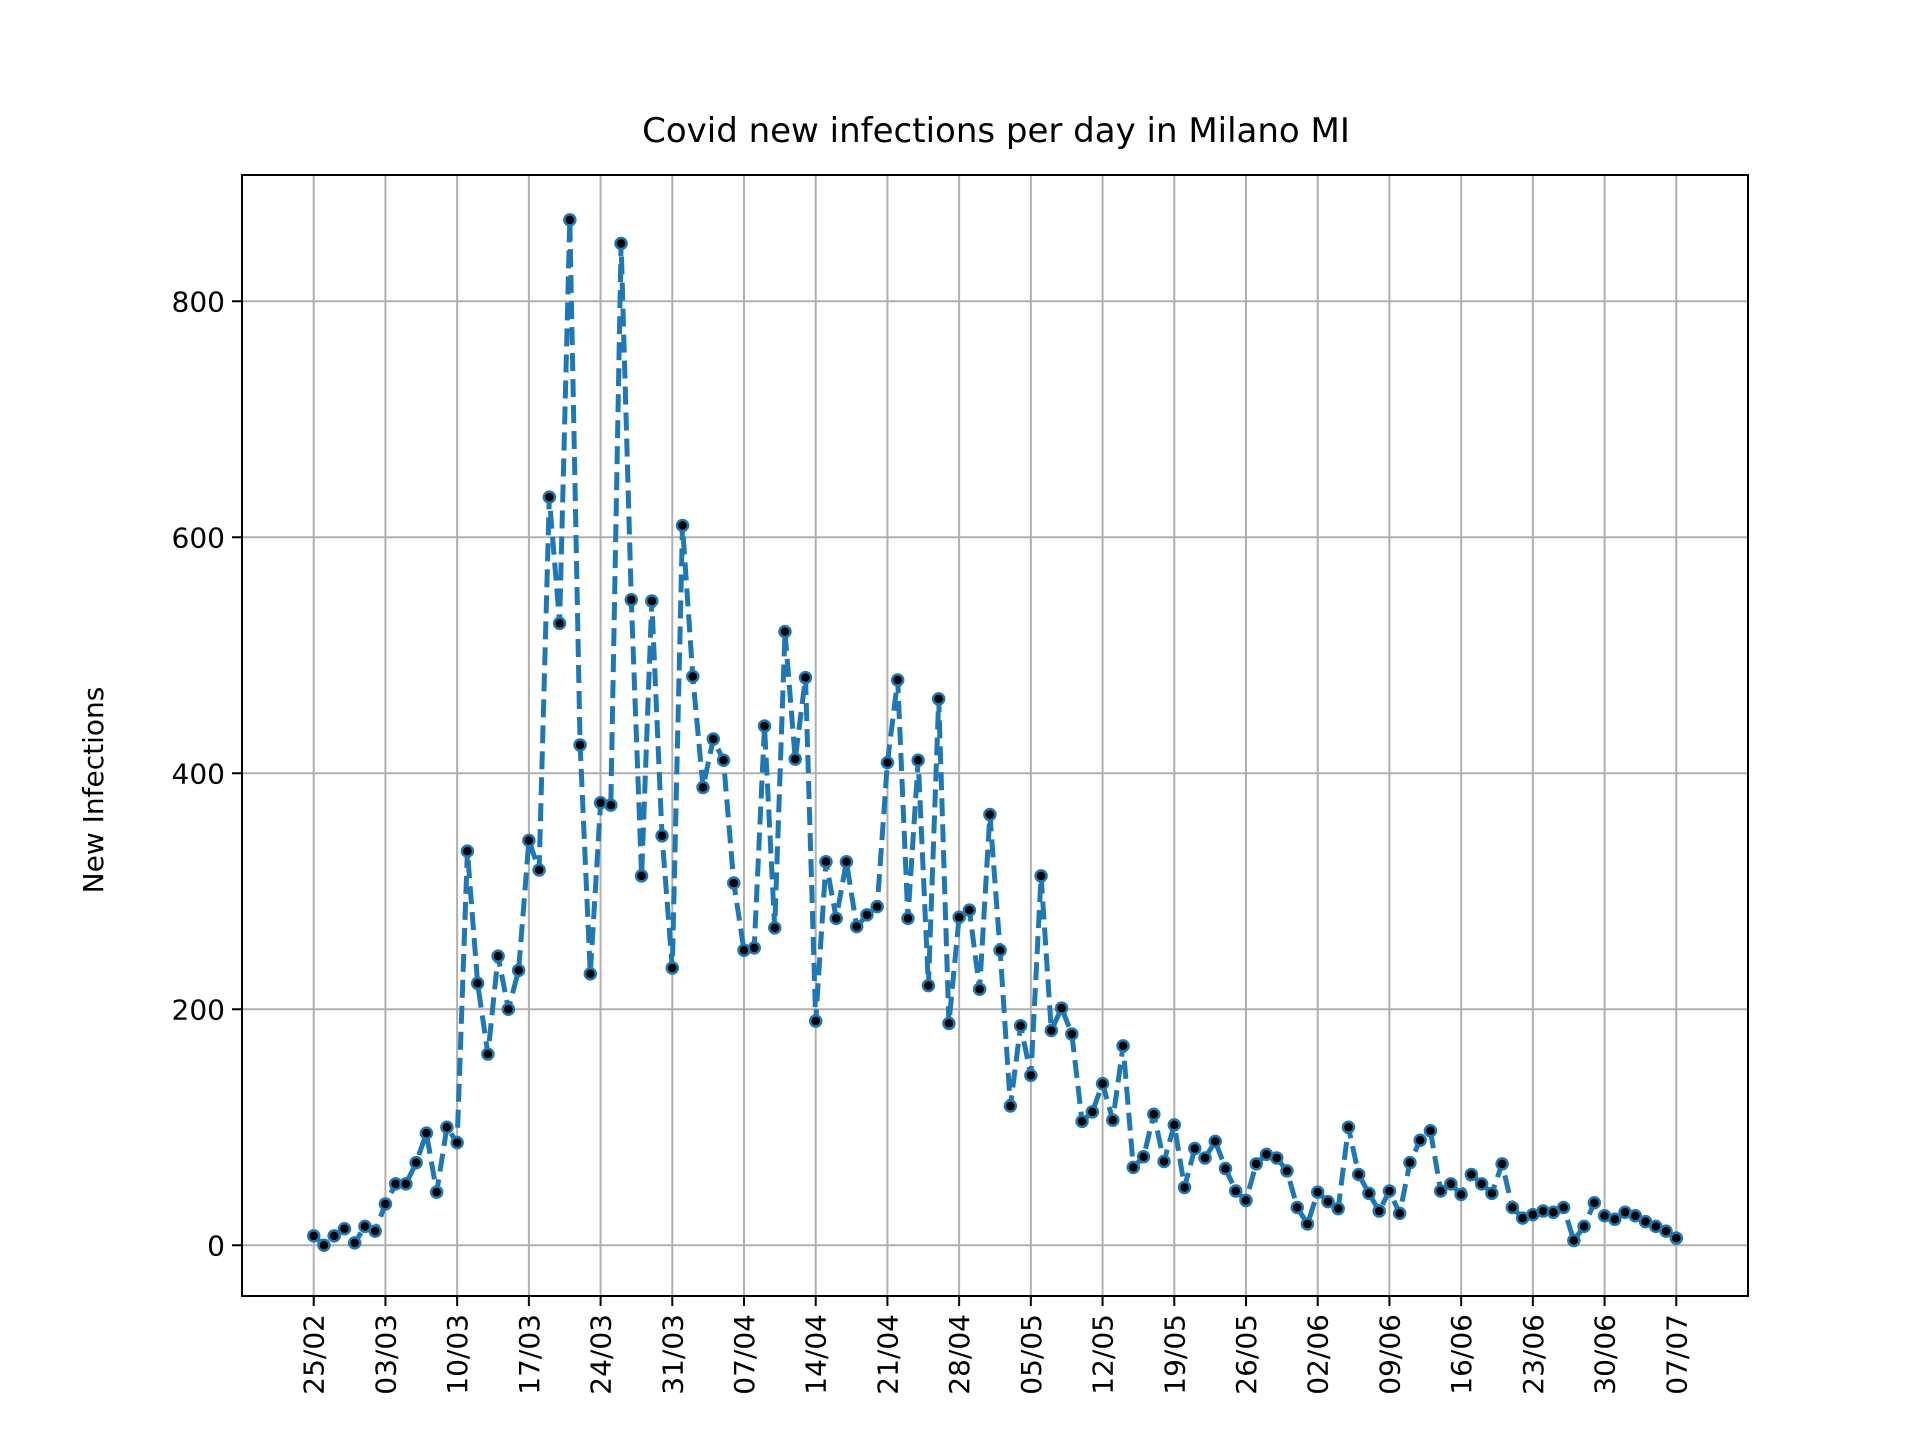 The width and height of the screenshot is (1920, 1440). I want to click on x-tick-label: 10/03, so click(457, 1354).